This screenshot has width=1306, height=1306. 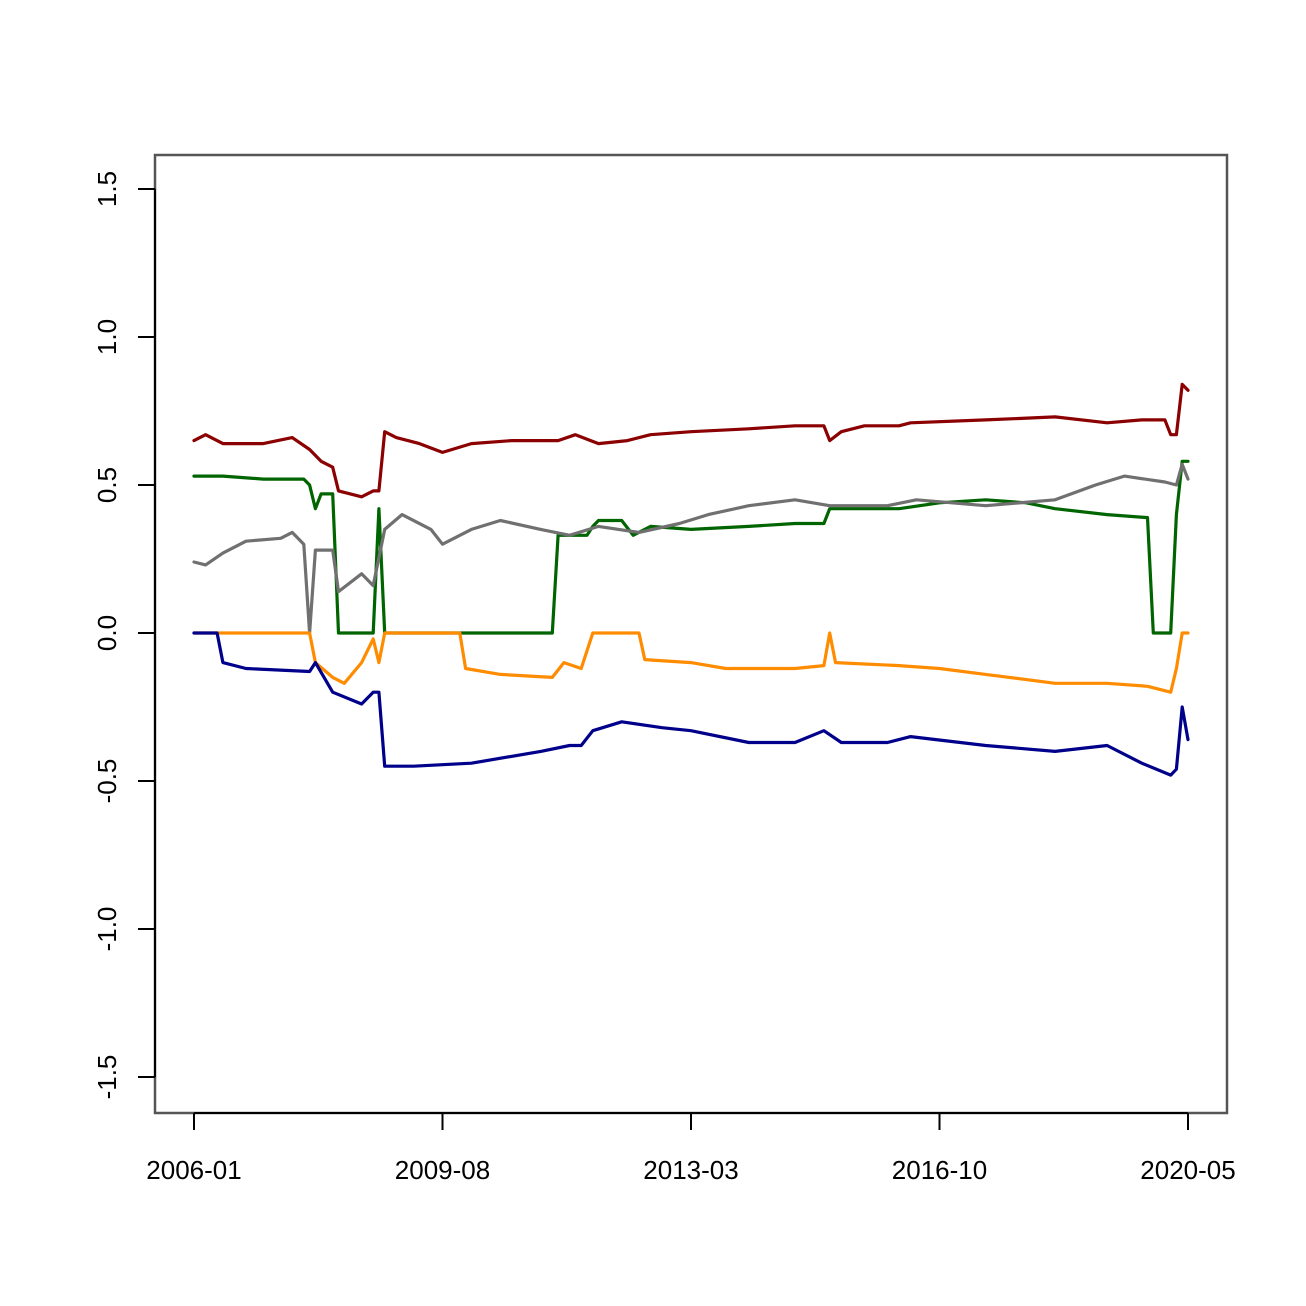 What do you see at coordinates (107, 337) in the screenshot?
I see `y-tick-label: 1.0` at bounding box center [107, 337].